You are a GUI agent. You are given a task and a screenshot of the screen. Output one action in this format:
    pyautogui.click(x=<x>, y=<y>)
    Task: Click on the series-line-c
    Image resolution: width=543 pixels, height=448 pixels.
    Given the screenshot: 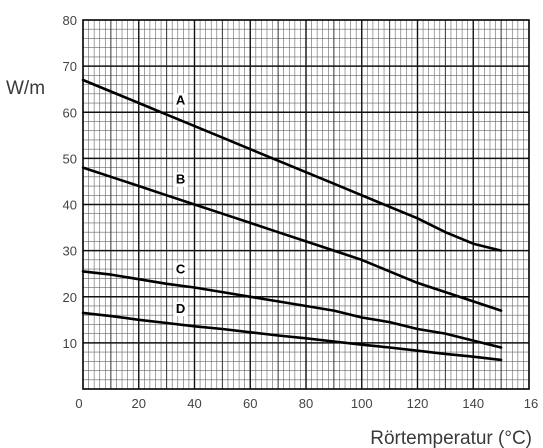 What is the action you would take?
    pyautogui.click(x=292, y=309)
    